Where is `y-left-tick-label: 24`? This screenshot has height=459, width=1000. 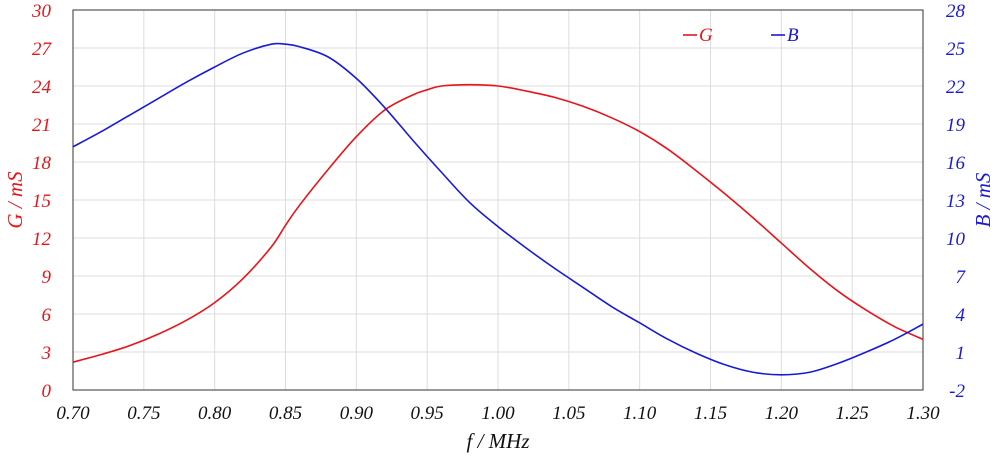 y-left-tick-label: 24 is located at coordinates (42, 87).